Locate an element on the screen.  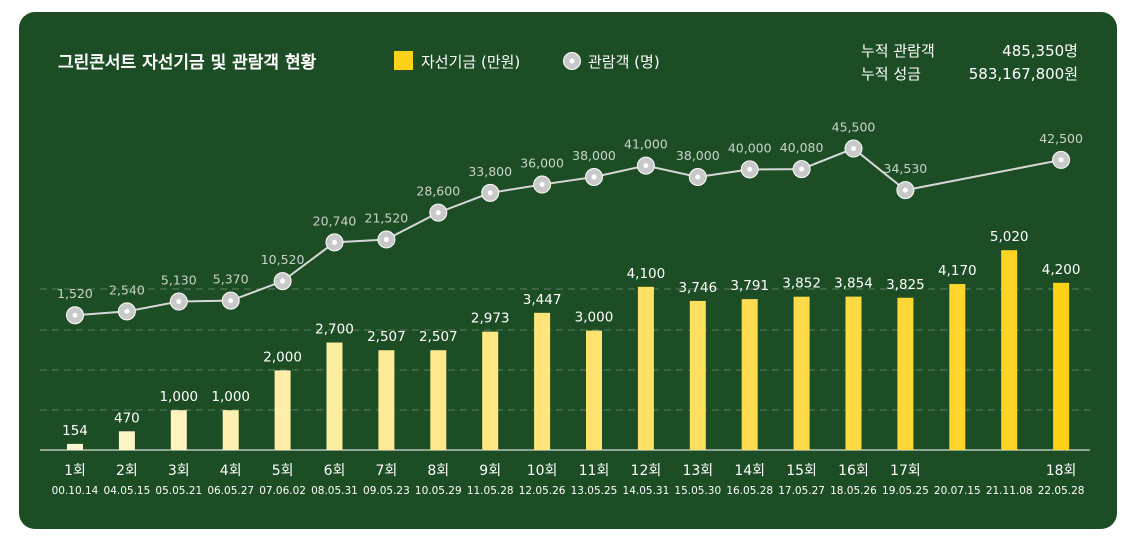
audience-value-label-20: 42,500 is located at coordinates (1061, 138).